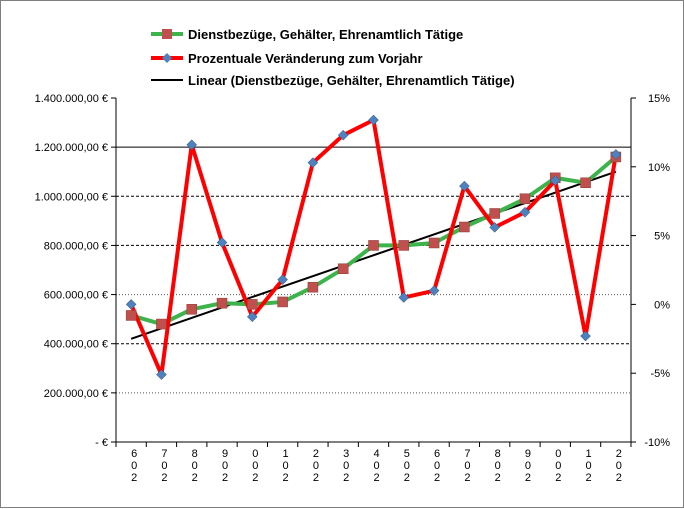 The image size is (684, 509). Describe the element at coordinates (76, 345) in the screenshot. I see `y-left-tick-label: 400.000,00 €` at that location.